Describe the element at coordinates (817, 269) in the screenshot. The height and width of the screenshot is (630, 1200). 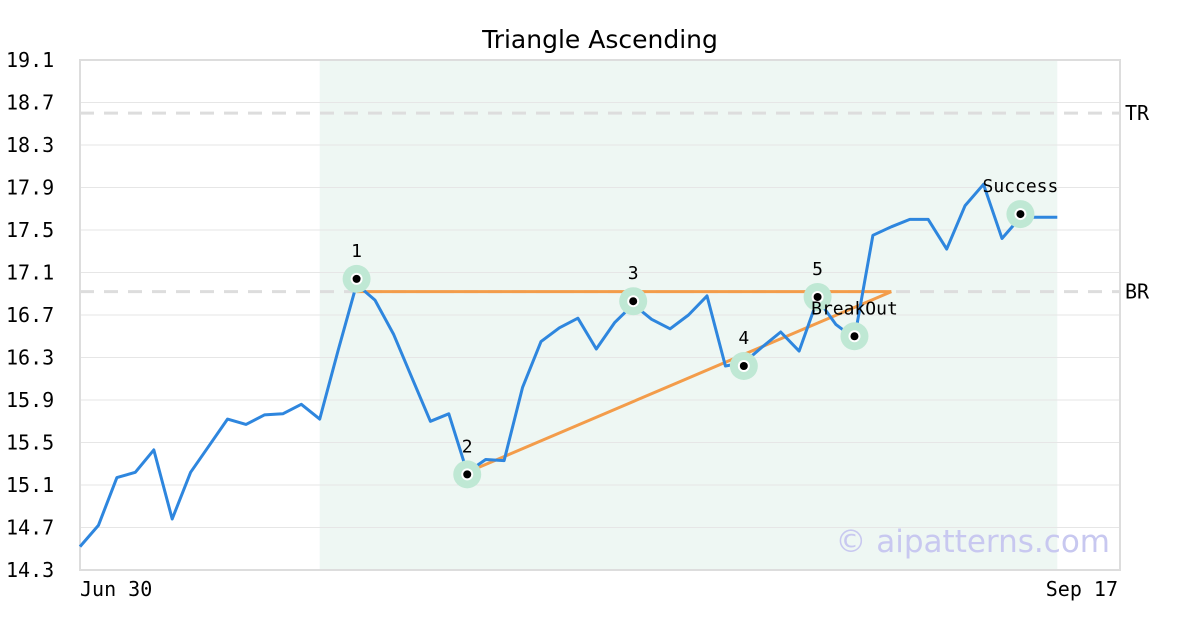
I see `point-label-5: 5` at that location.